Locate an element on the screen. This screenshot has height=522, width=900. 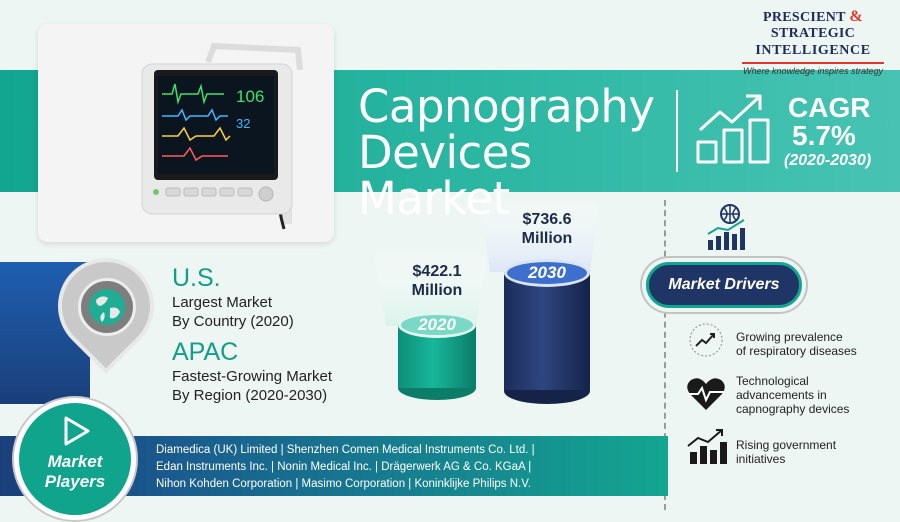
driver-3: Rising government initiatives is located at coordinates (786, 452).